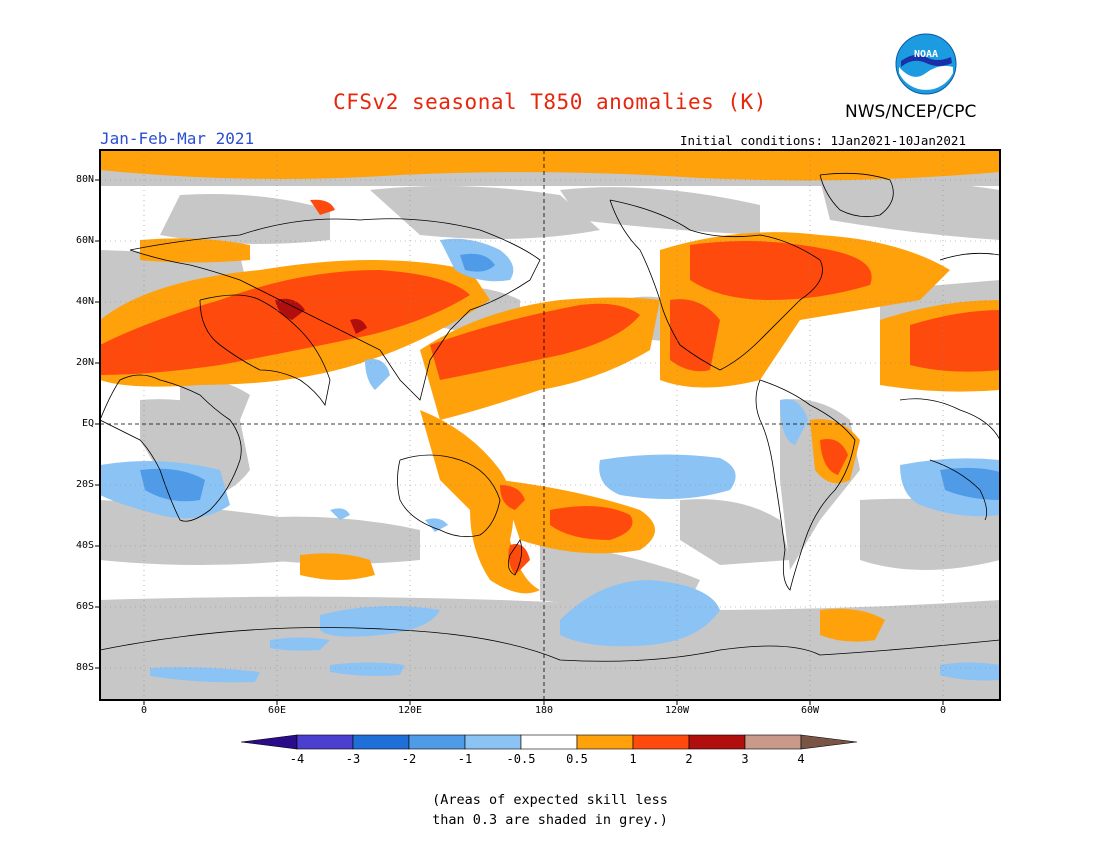  What do you see at coordinates (823, 140) in the screenshot?
I see `initial-conditions: Initial conditions: 1Jan2021-10Jan2021` at bounding box center [823, 140].